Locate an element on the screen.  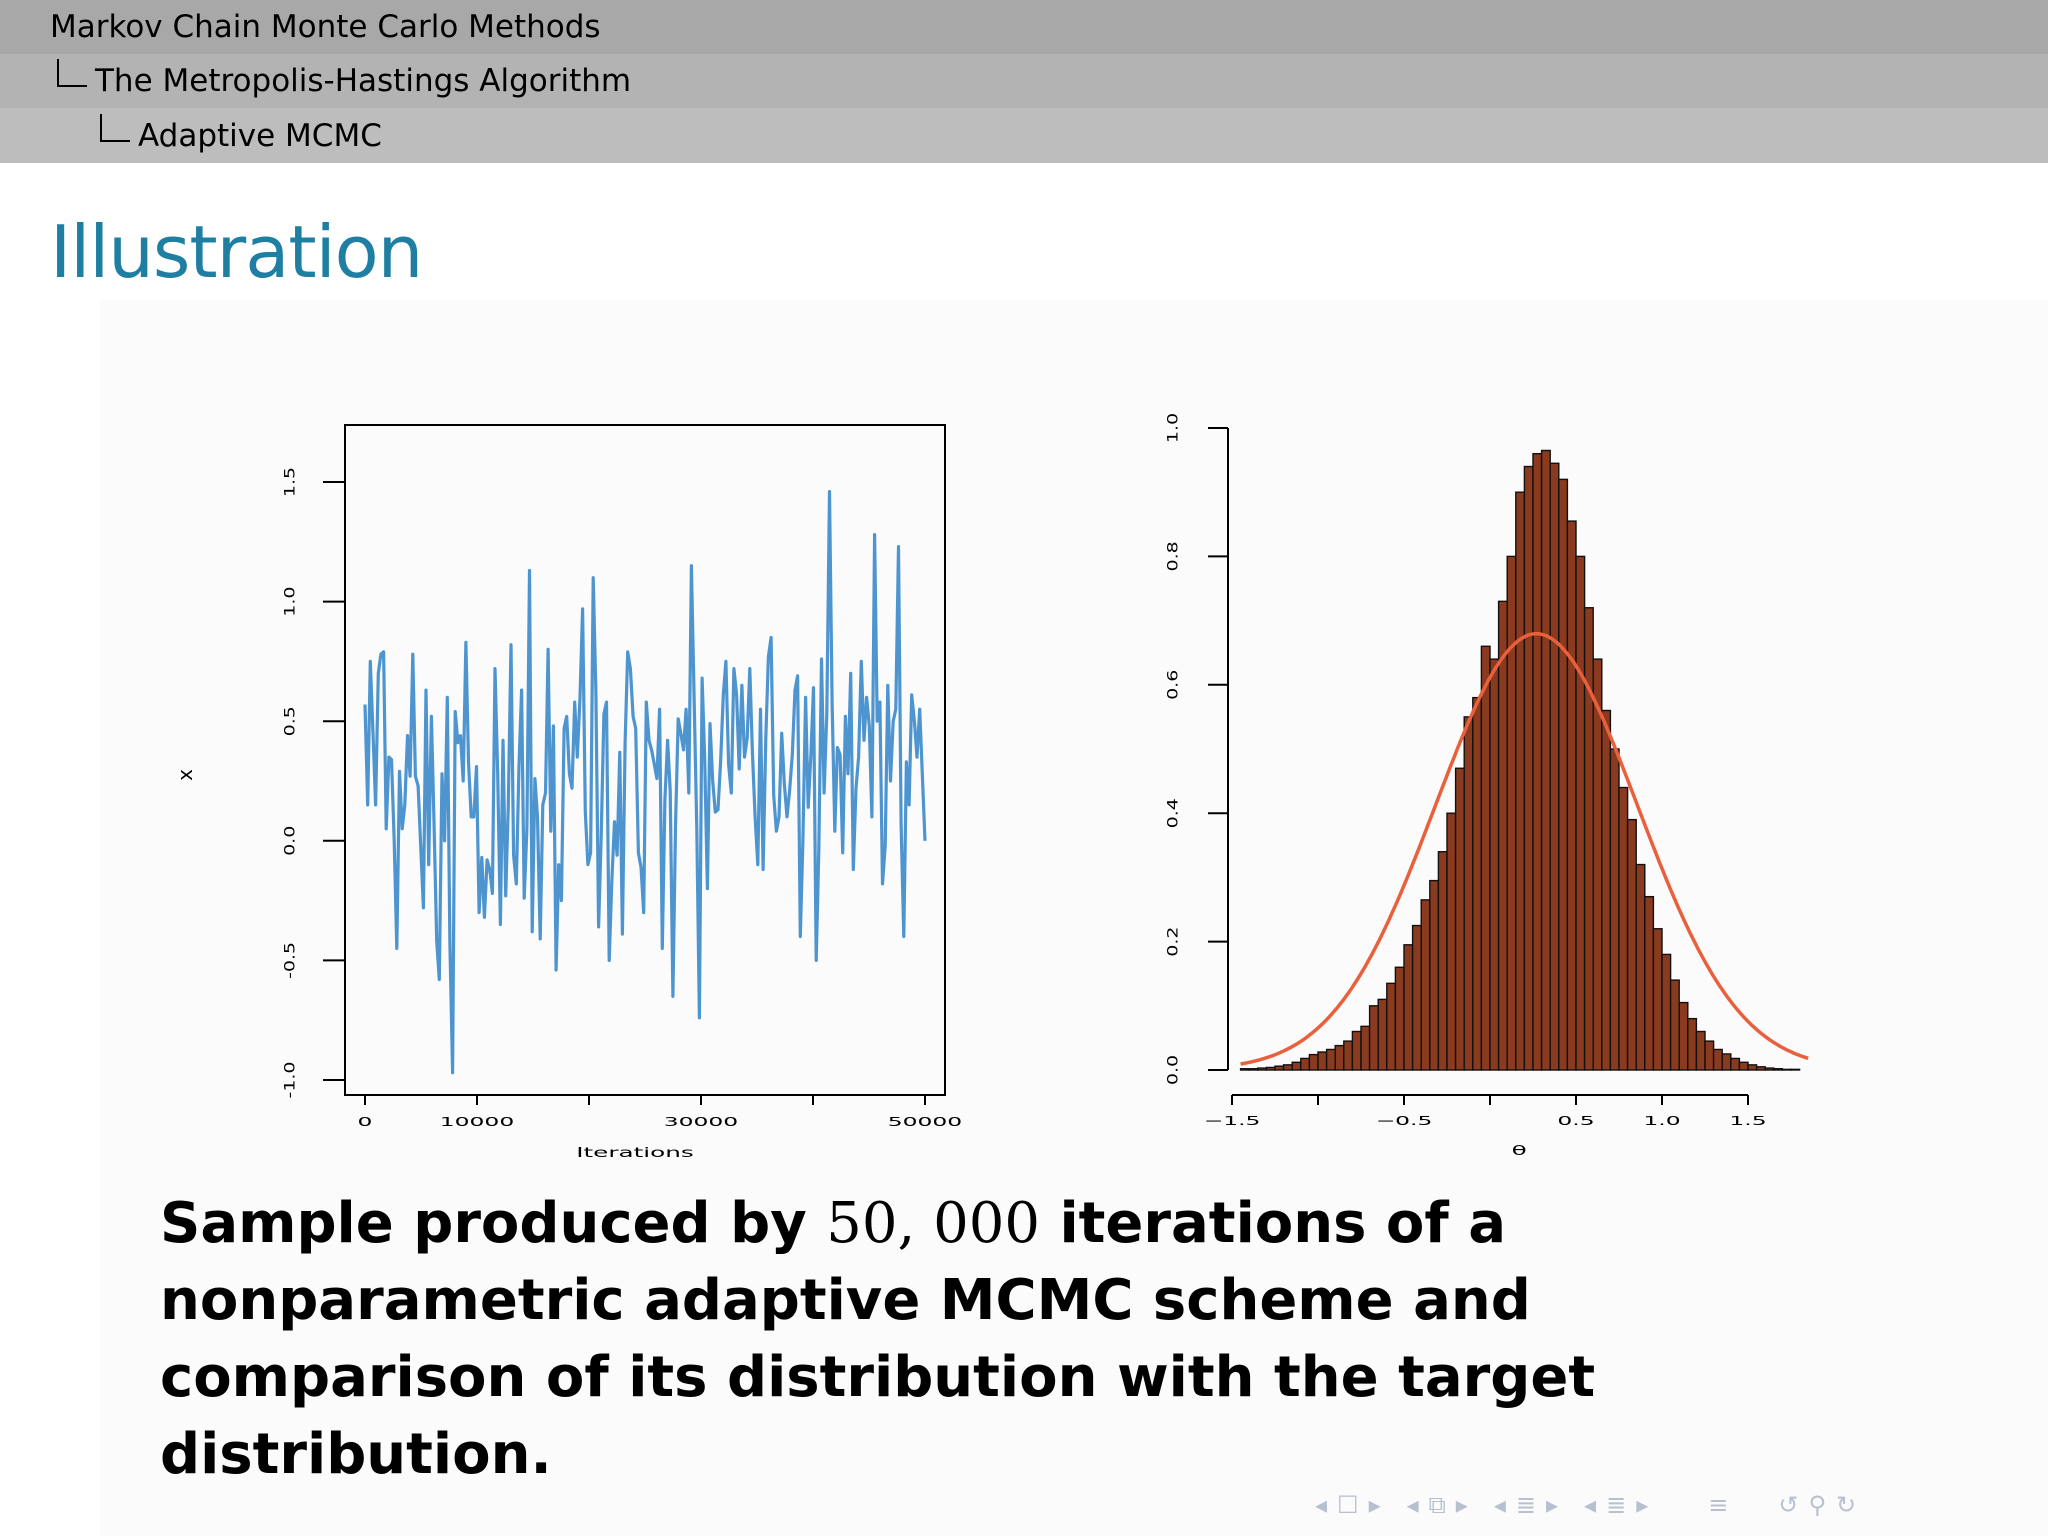
x-axis-label: θ is located at coordinates (1519, 1150).